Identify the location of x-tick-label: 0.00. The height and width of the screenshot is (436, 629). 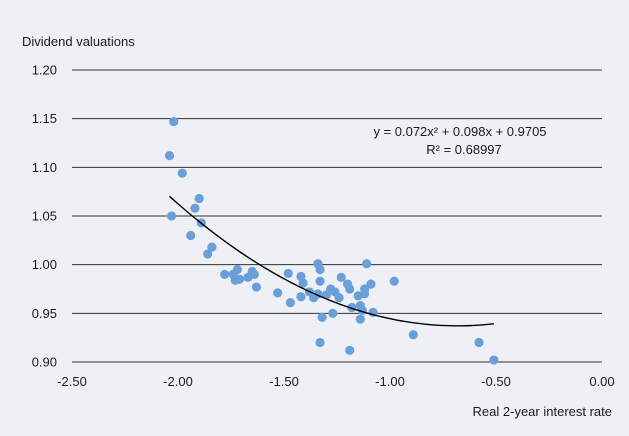
(601, 381).